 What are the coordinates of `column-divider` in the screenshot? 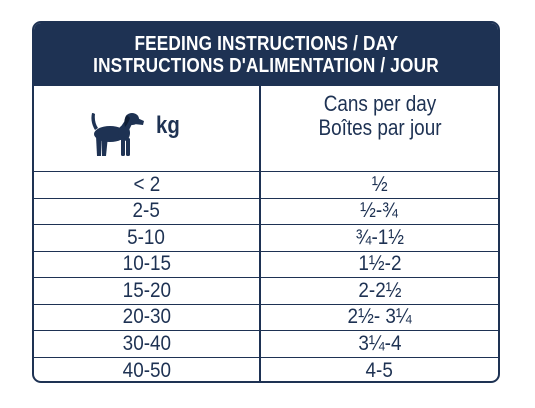 It's located at (260, 233).